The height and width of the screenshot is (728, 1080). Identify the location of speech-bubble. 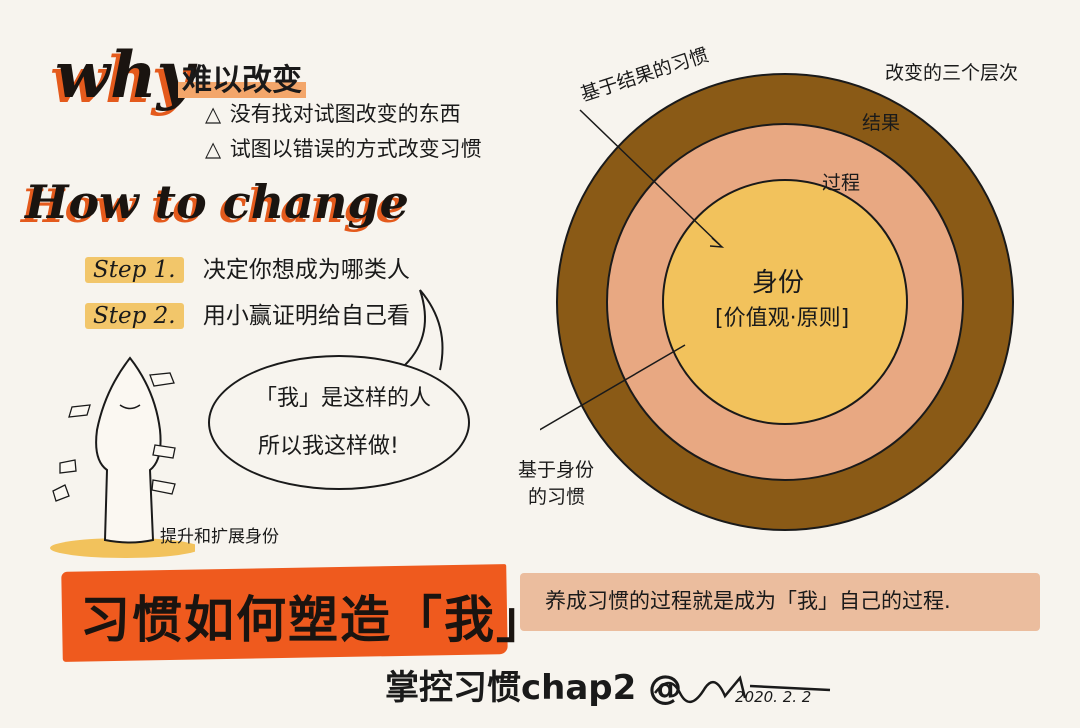
(339, 422).